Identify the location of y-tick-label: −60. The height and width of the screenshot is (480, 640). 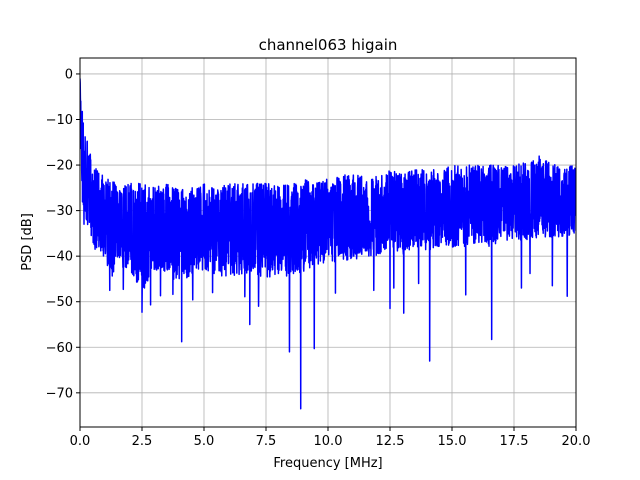
(59, 348).